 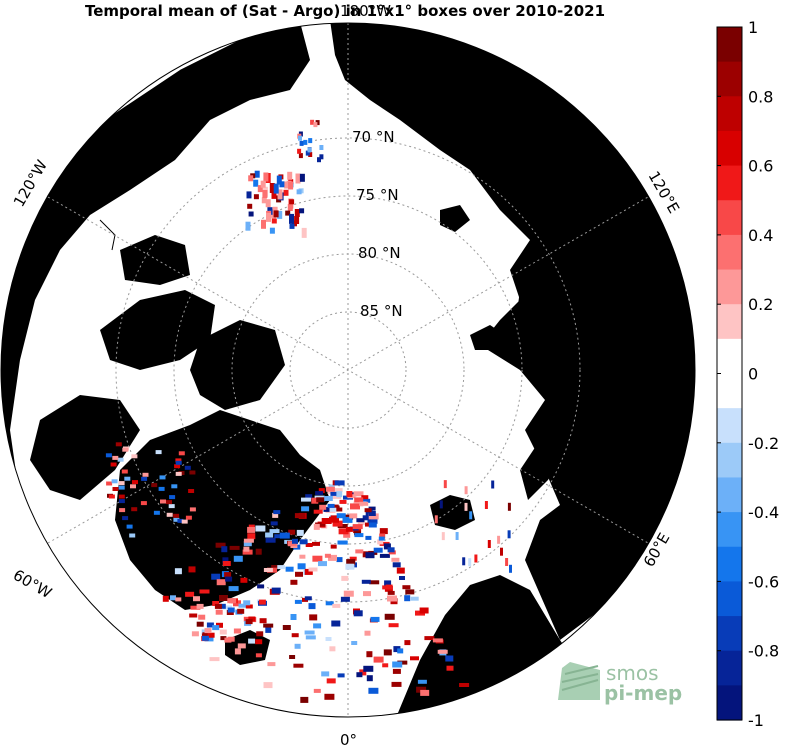 What do you see at coordinates (756, 720) in the screenshot?
I see `colorbar-tick-label: -1` at bounding box center [756, 720].